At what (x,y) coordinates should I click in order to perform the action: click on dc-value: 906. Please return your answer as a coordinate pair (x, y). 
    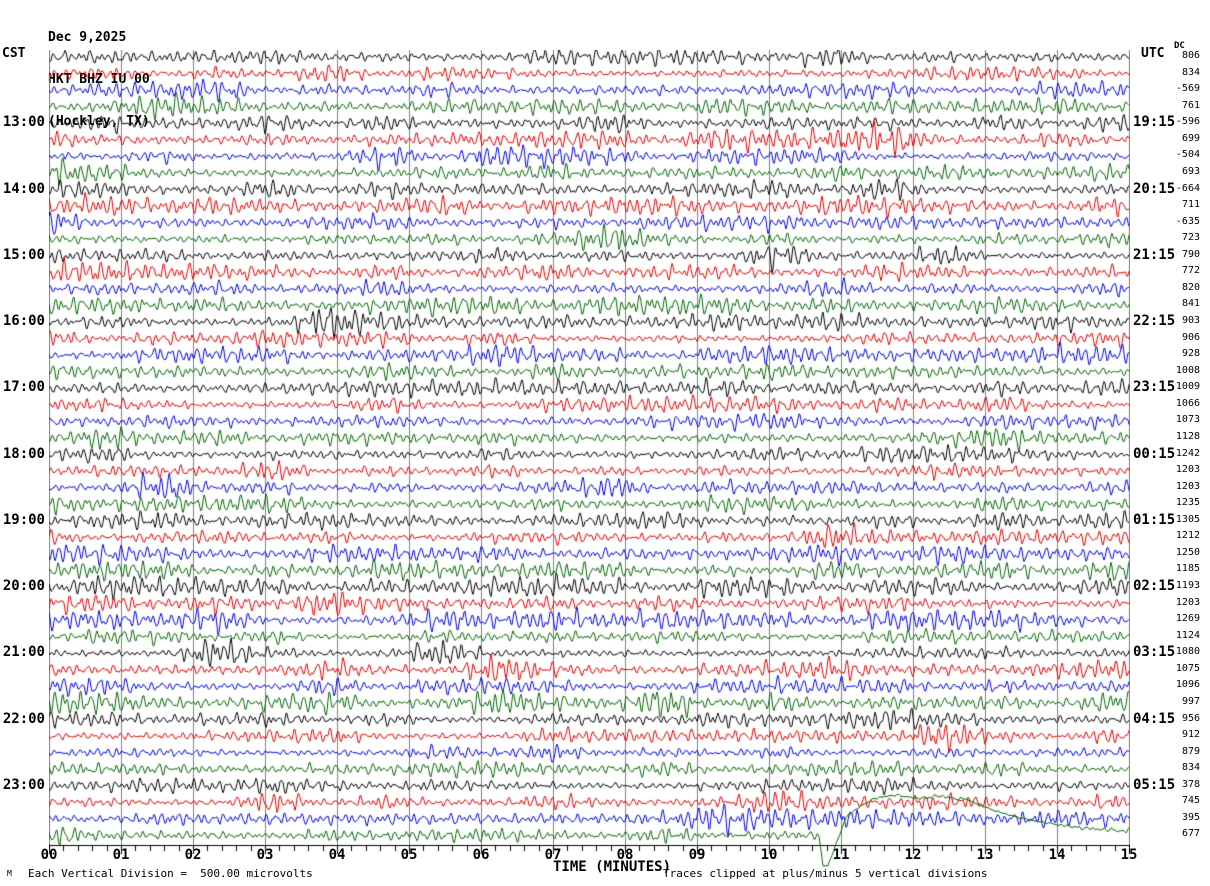
    Looking at the image, I should click on (1190, 337).